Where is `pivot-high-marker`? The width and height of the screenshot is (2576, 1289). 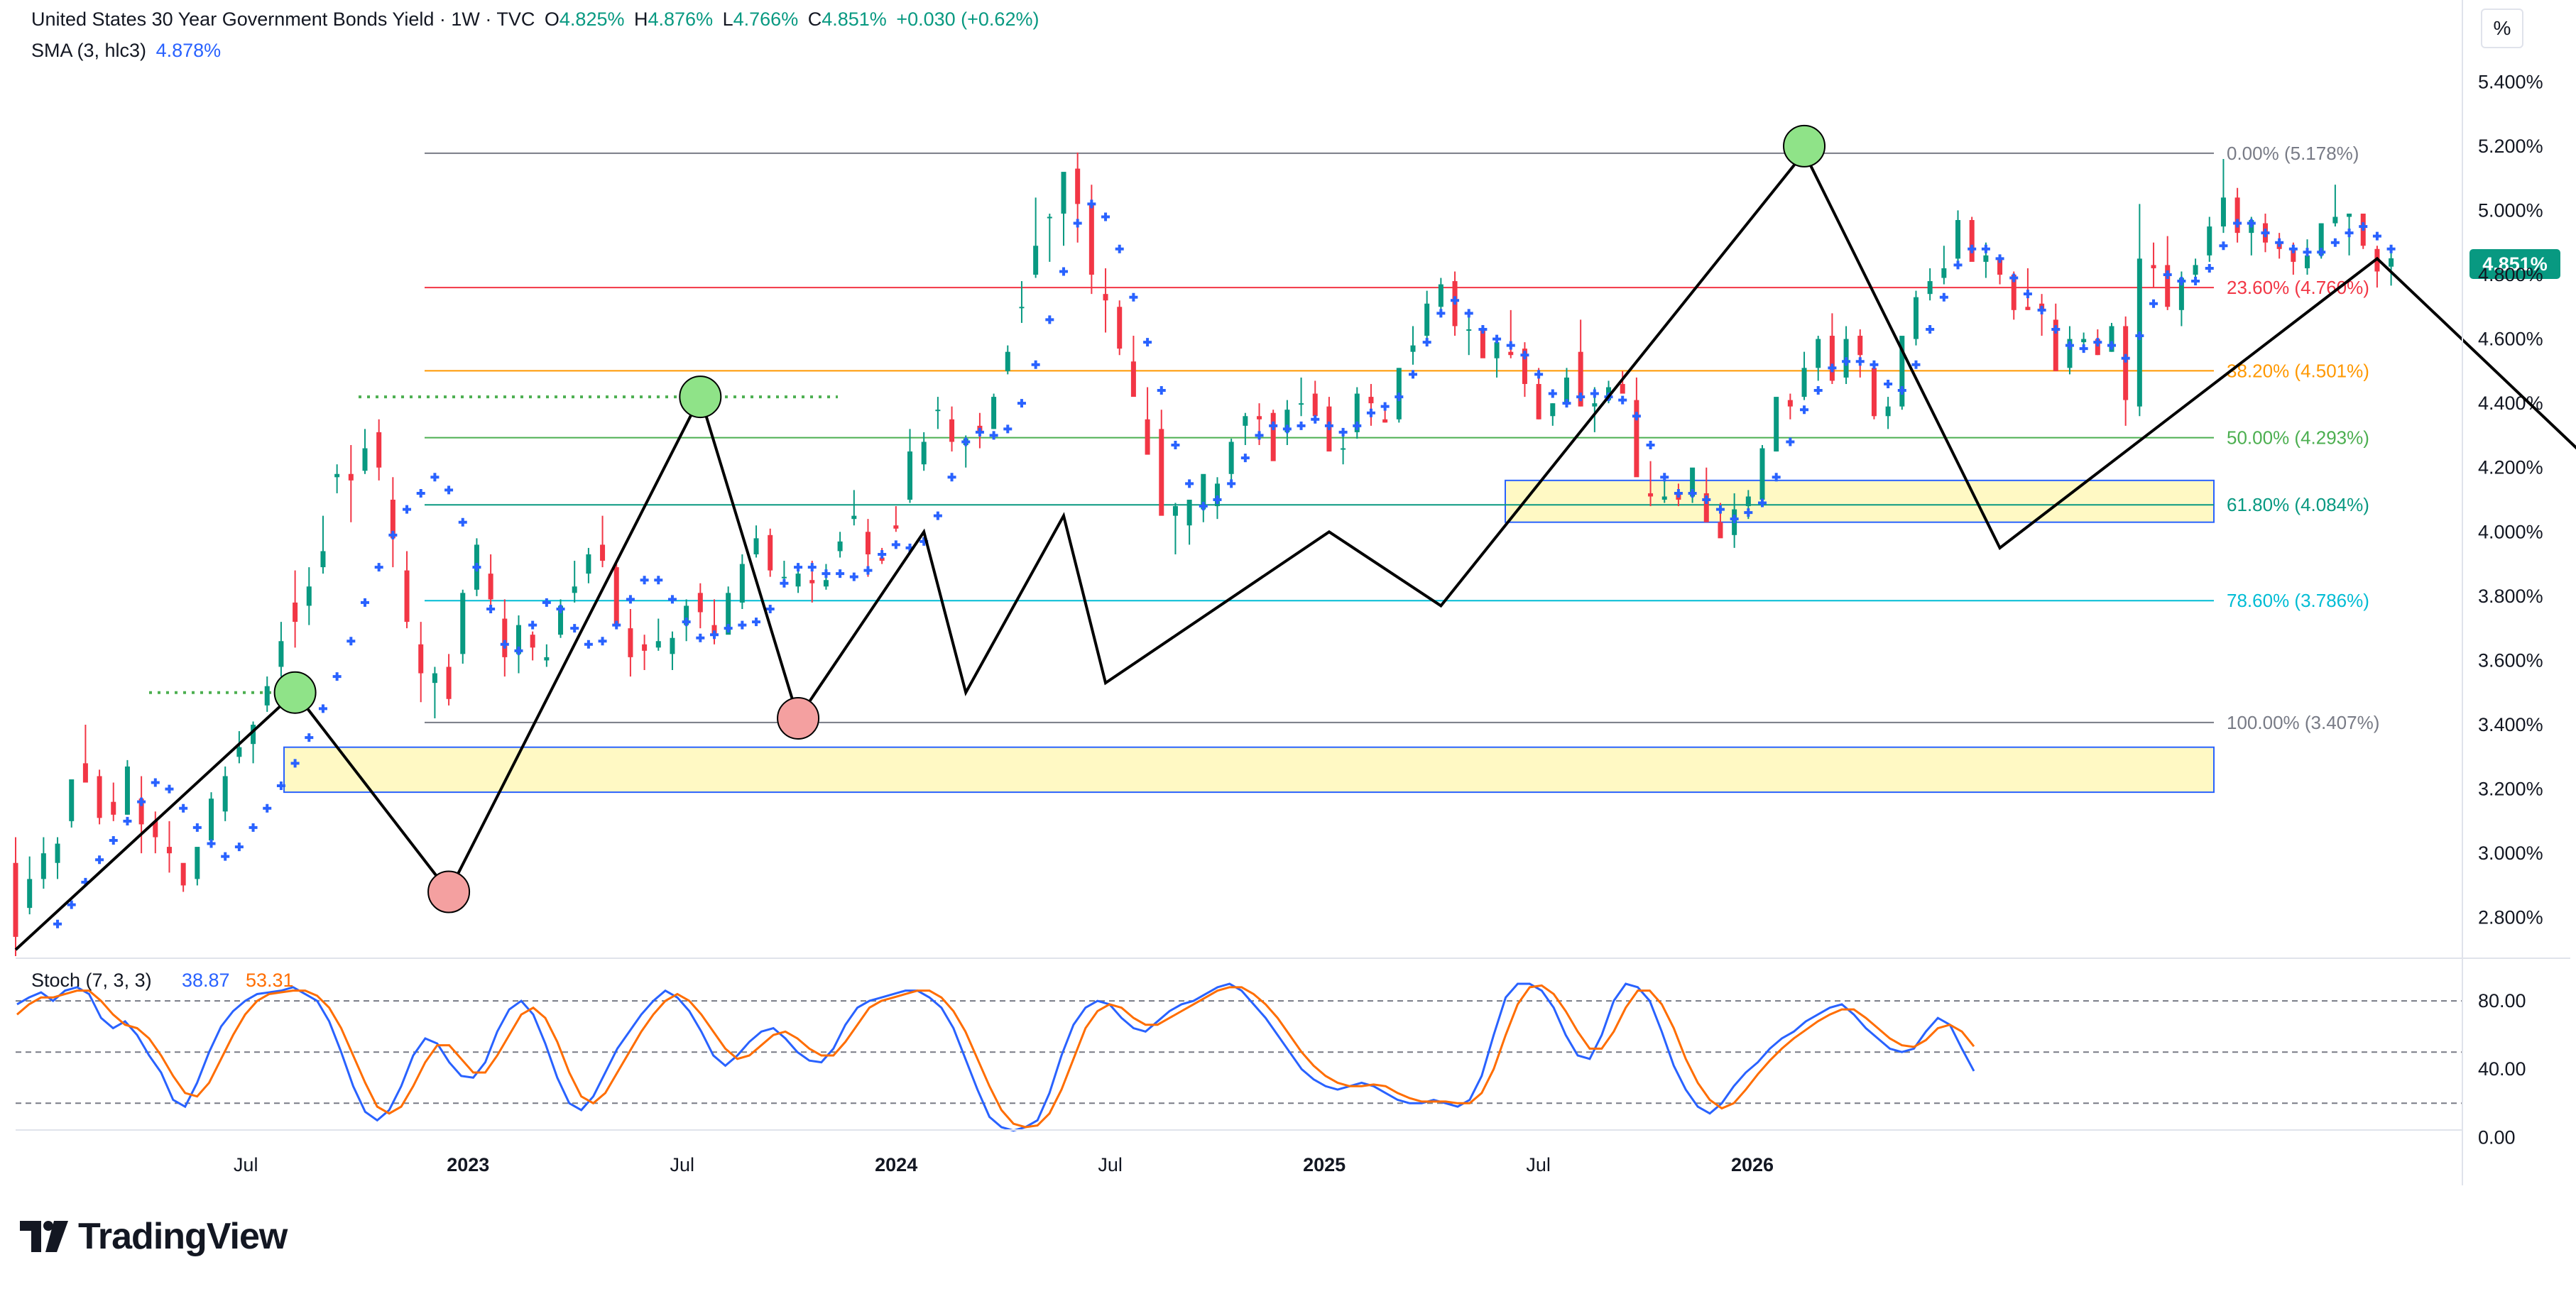
pivot-high-marker is located at coordinates (1804, 146).